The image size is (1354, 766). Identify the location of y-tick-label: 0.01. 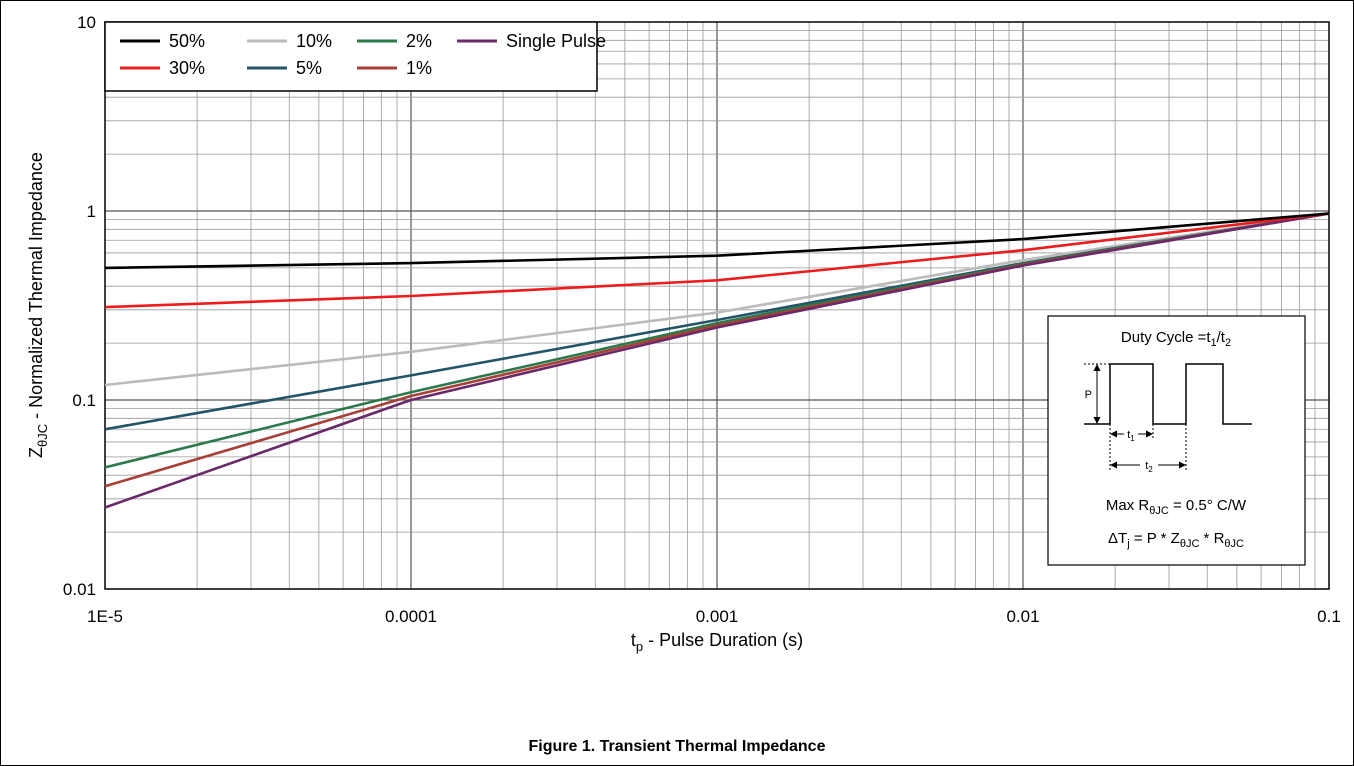
(79, 589).